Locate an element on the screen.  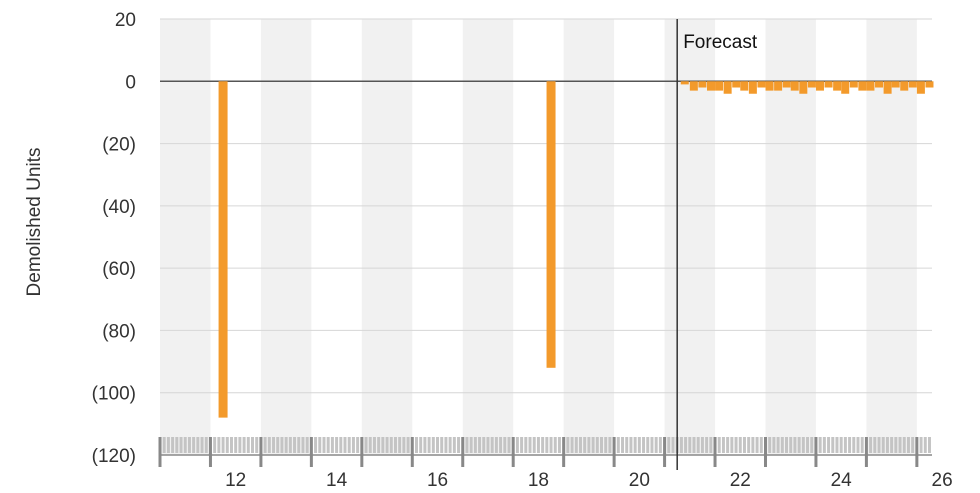
y-tick-label: 0 is located at coordinates (130, 82).